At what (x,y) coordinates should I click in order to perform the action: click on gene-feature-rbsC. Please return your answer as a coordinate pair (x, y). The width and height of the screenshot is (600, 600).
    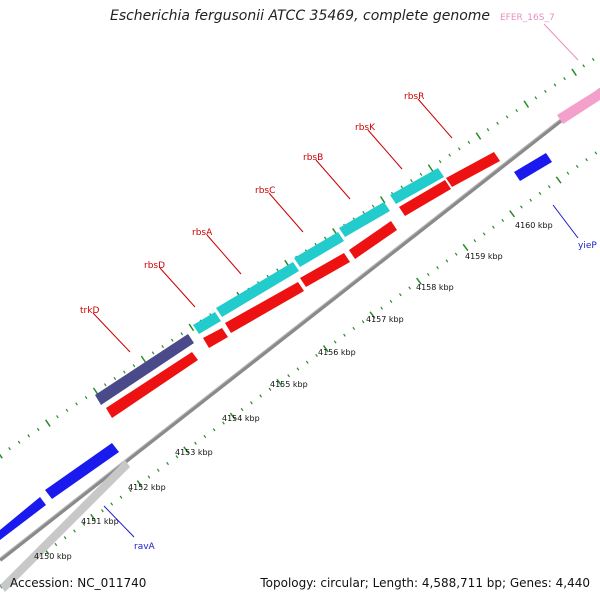
    Looking at the image, I should click on (319, 249).